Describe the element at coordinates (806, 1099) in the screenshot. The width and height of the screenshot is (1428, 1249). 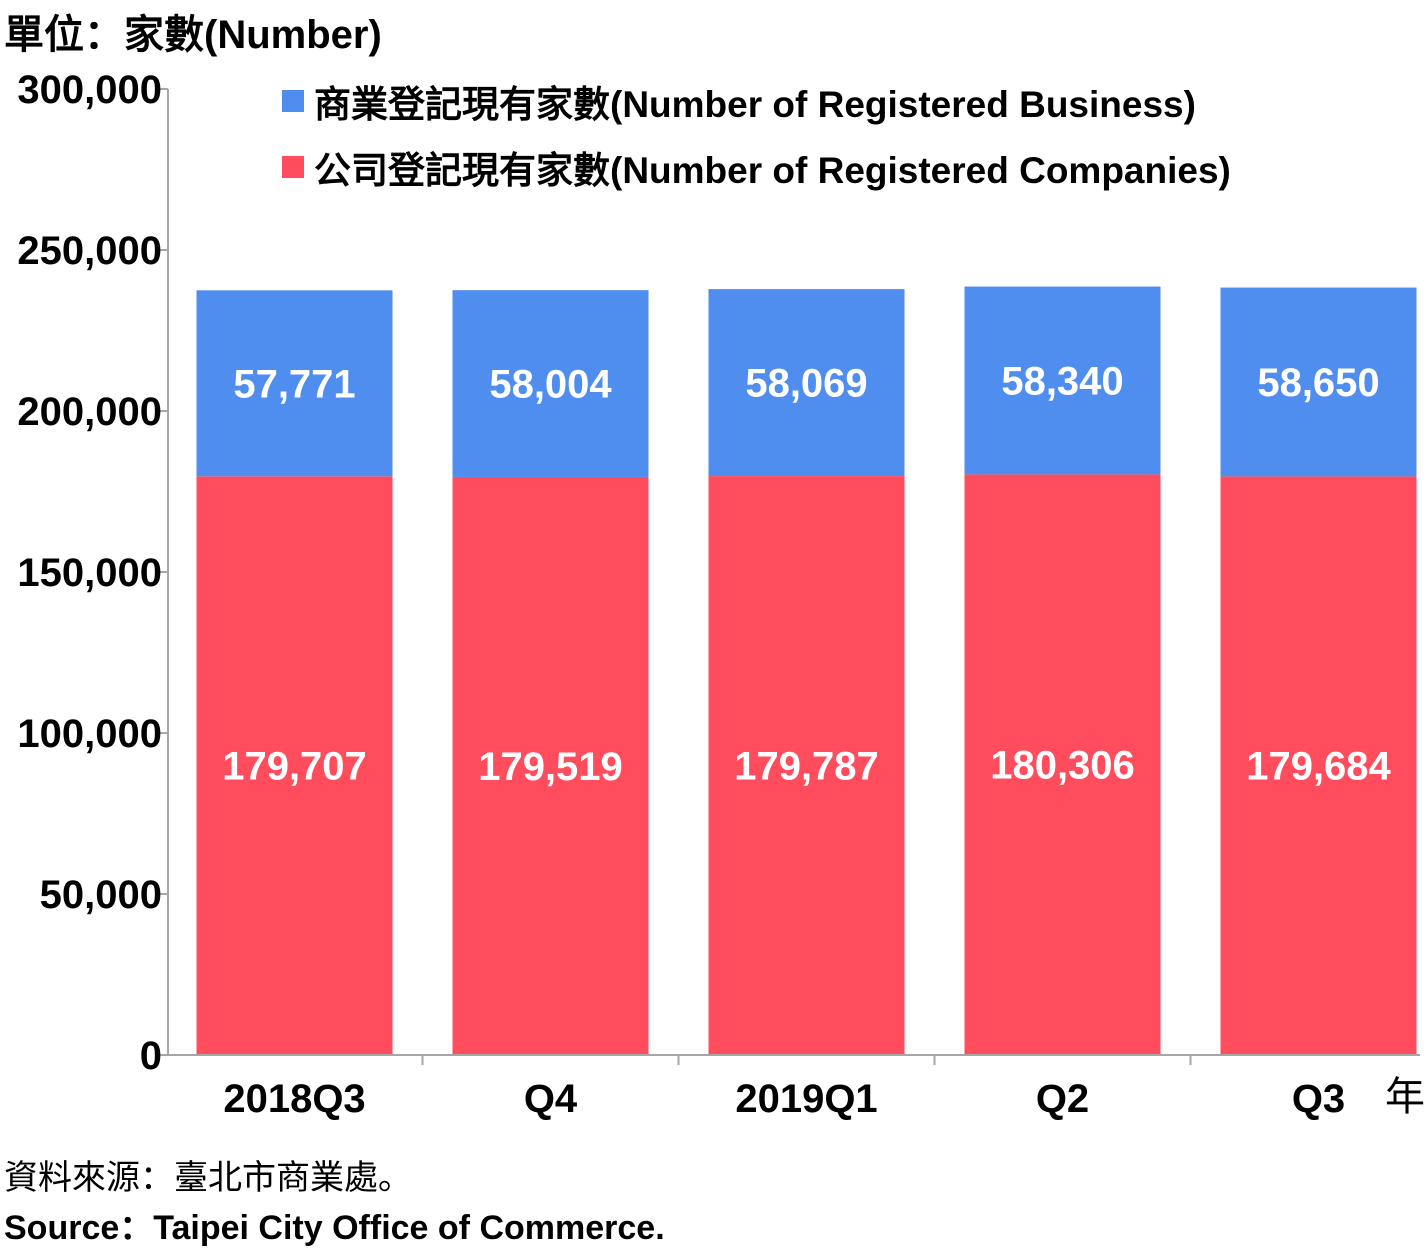
I see `x-tick-label: 2019Q1` at that location.